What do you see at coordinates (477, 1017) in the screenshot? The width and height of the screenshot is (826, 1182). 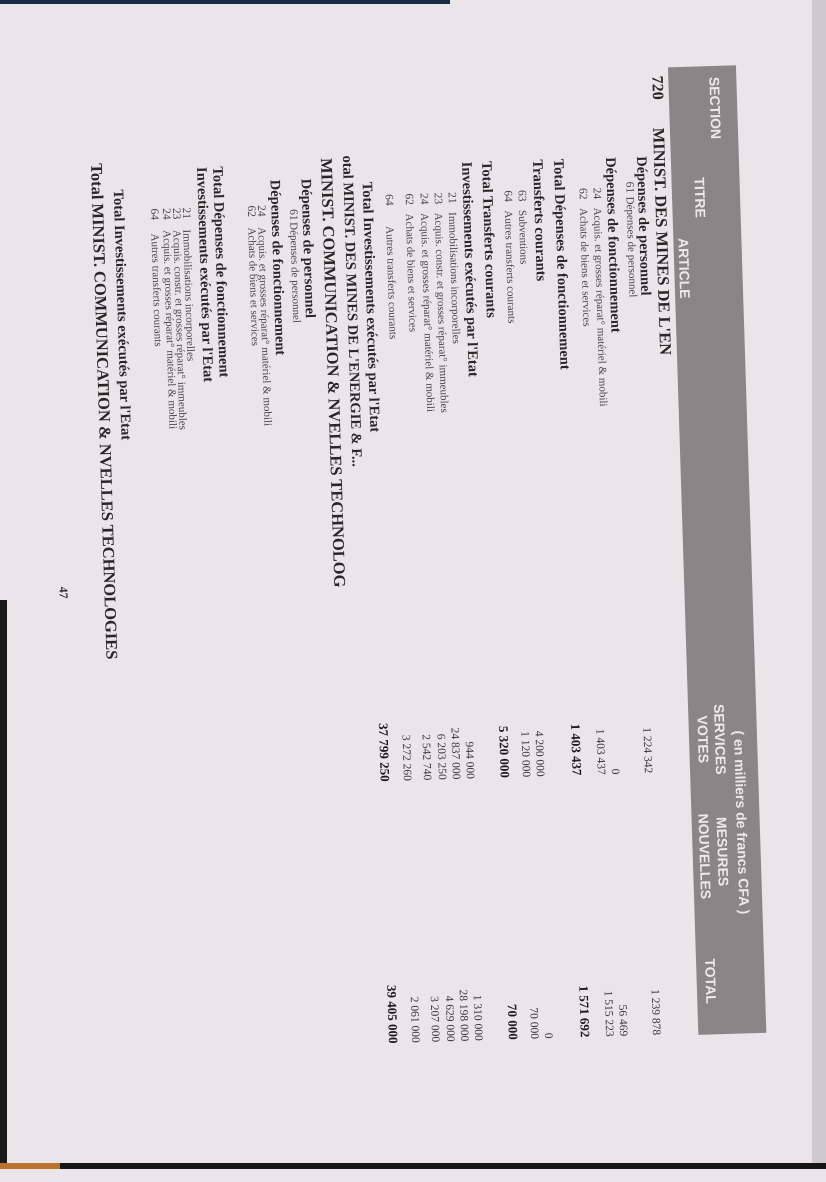 I see `total-value: 1 310 000` at bounding box center [477, 1017].